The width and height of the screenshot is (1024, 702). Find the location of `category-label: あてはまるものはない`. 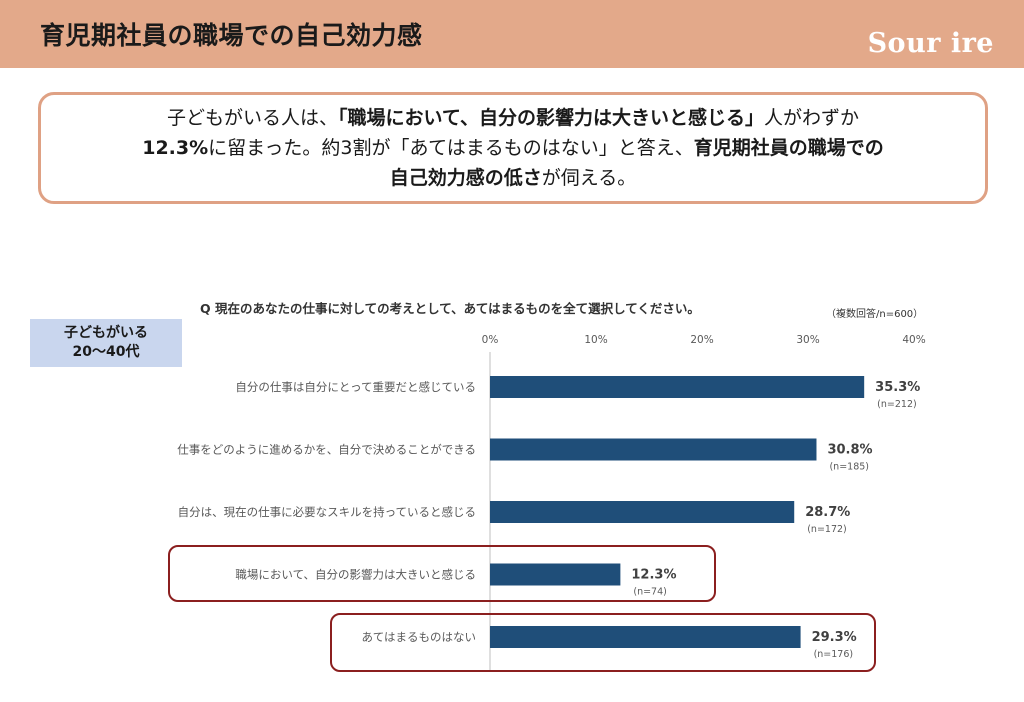

category-label: あてはまるものはない is located at coordinates (418, 637).